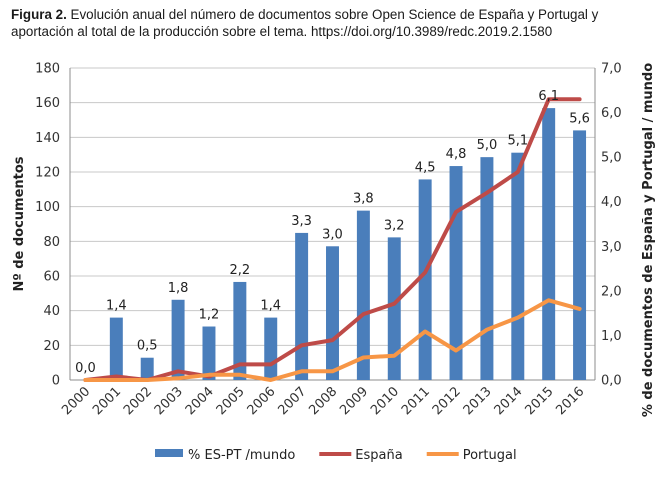  What do you see at coordinates (178, 288) in the screenshot?
I see `data-label: 1,8` at bounding box center [178, 288].